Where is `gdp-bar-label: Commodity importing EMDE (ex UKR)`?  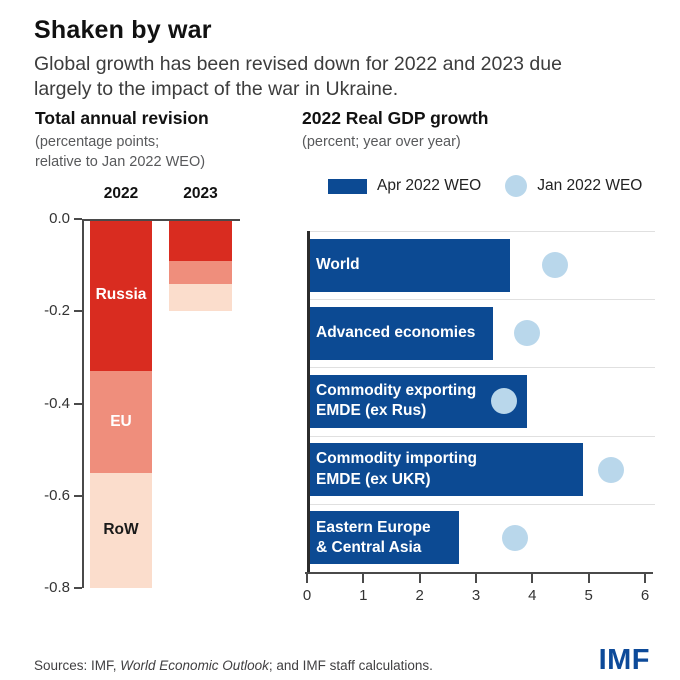 gdp-bar-label: Commodity importing EMDE (ex UKR) is located at coordinates (397, 469).